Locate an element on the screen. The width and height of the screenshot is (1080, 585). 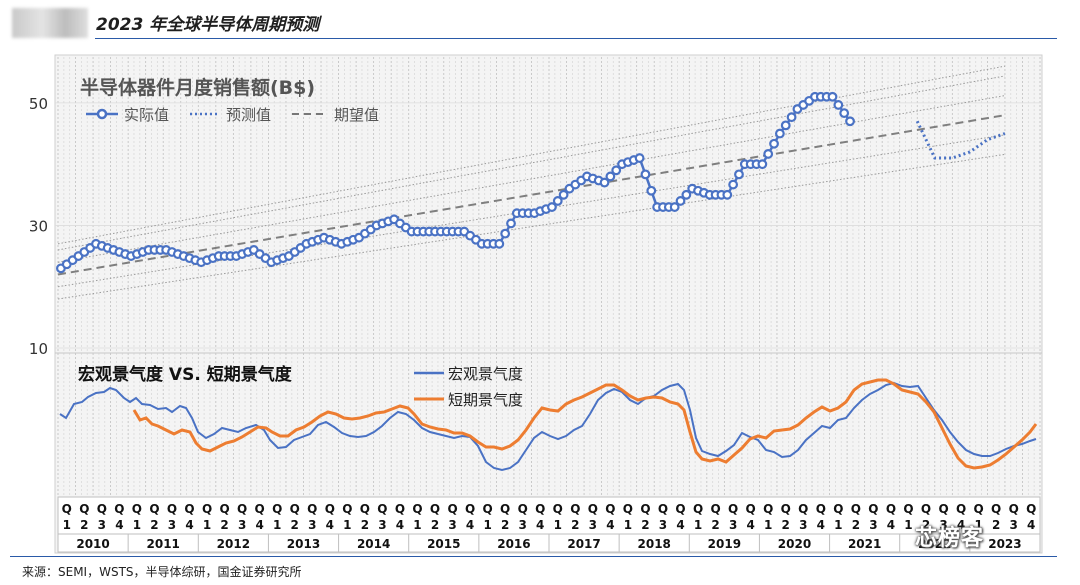
y-axis-ticks: 10 30 50 is located at coordinates (38, 226).